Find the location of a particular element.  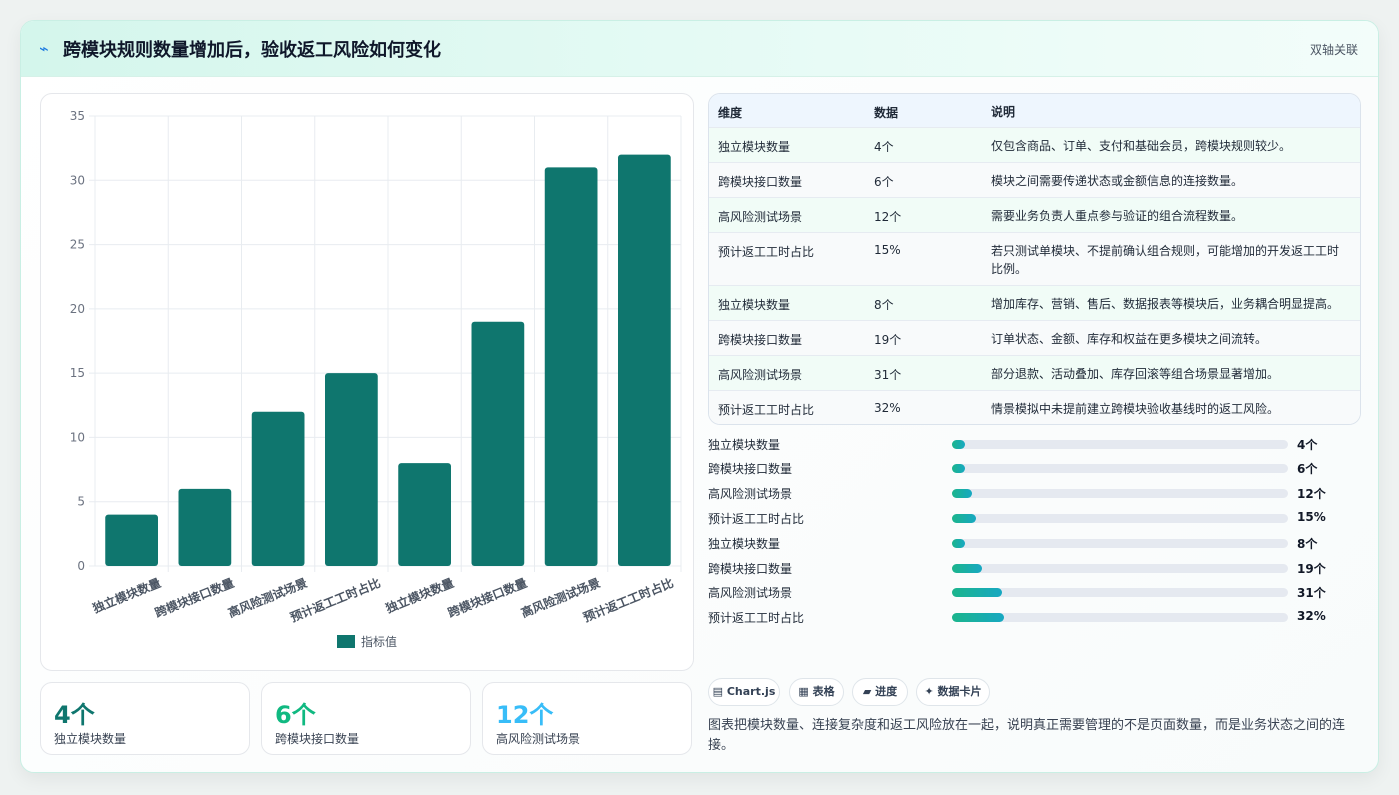

table-cell: 31个 is located at coordinates (888, 375).